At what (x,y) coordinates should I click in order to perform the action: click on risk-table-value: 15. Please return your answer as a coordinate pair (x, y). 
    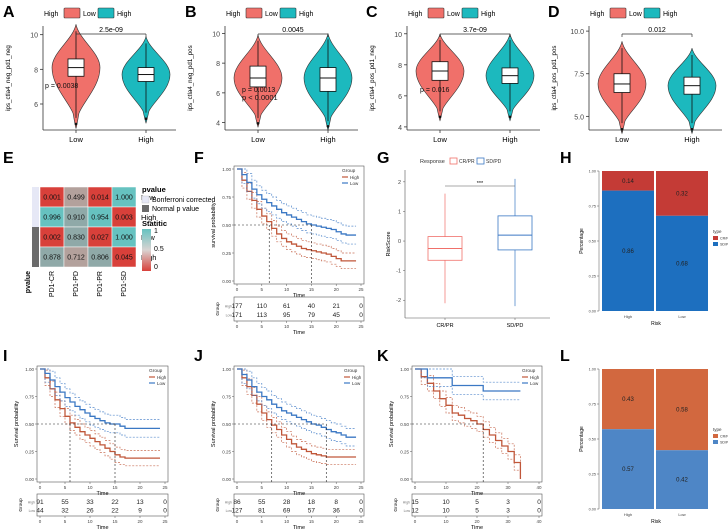
    Looking at the image, I should click on (415, 502).